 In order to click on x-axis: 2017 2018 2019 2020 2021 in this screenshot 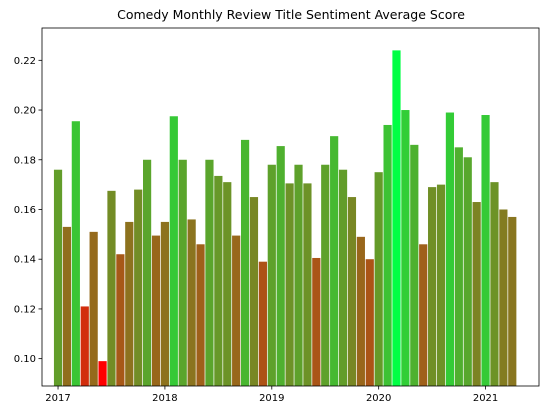, I will do `click(271, 395)`.